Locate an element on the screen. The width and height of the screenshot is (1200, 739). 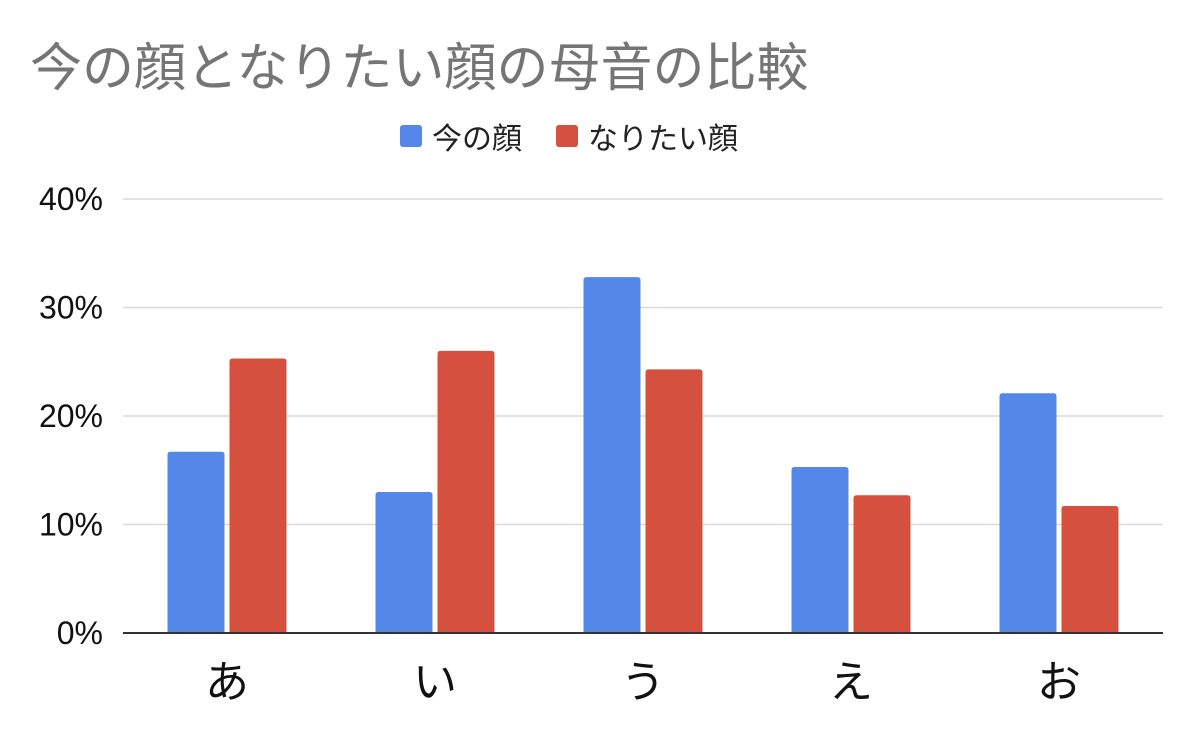
legend-label-desired-face: なりたい顔 is located at coordinates (663, 139).